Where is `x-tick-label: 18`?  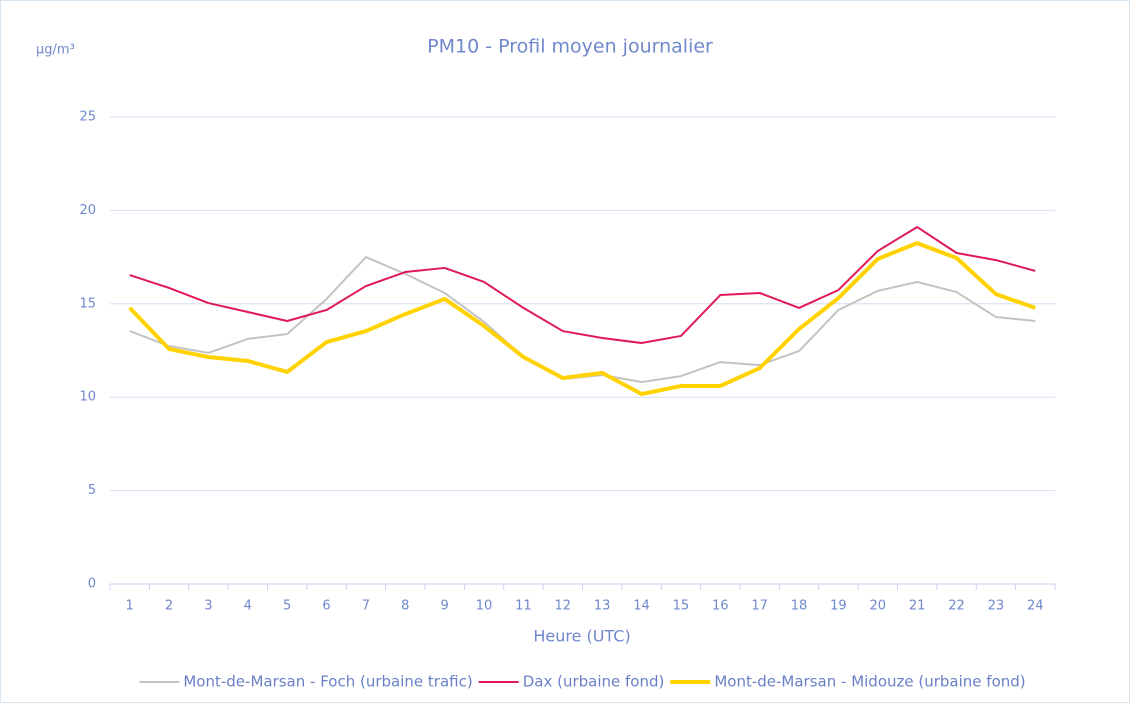
x-tick-label: 18 is located at coordinates (799, 606).